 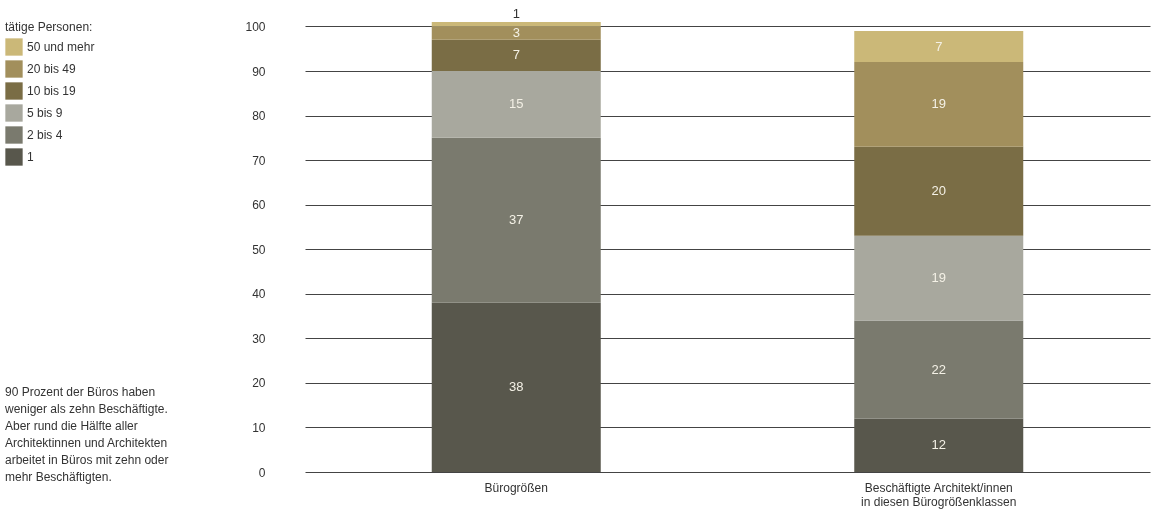 What do you see at coordinates (259, 249) in the screenshot?
I see `y-tick-label: 50` at bounding box center [259, 249].